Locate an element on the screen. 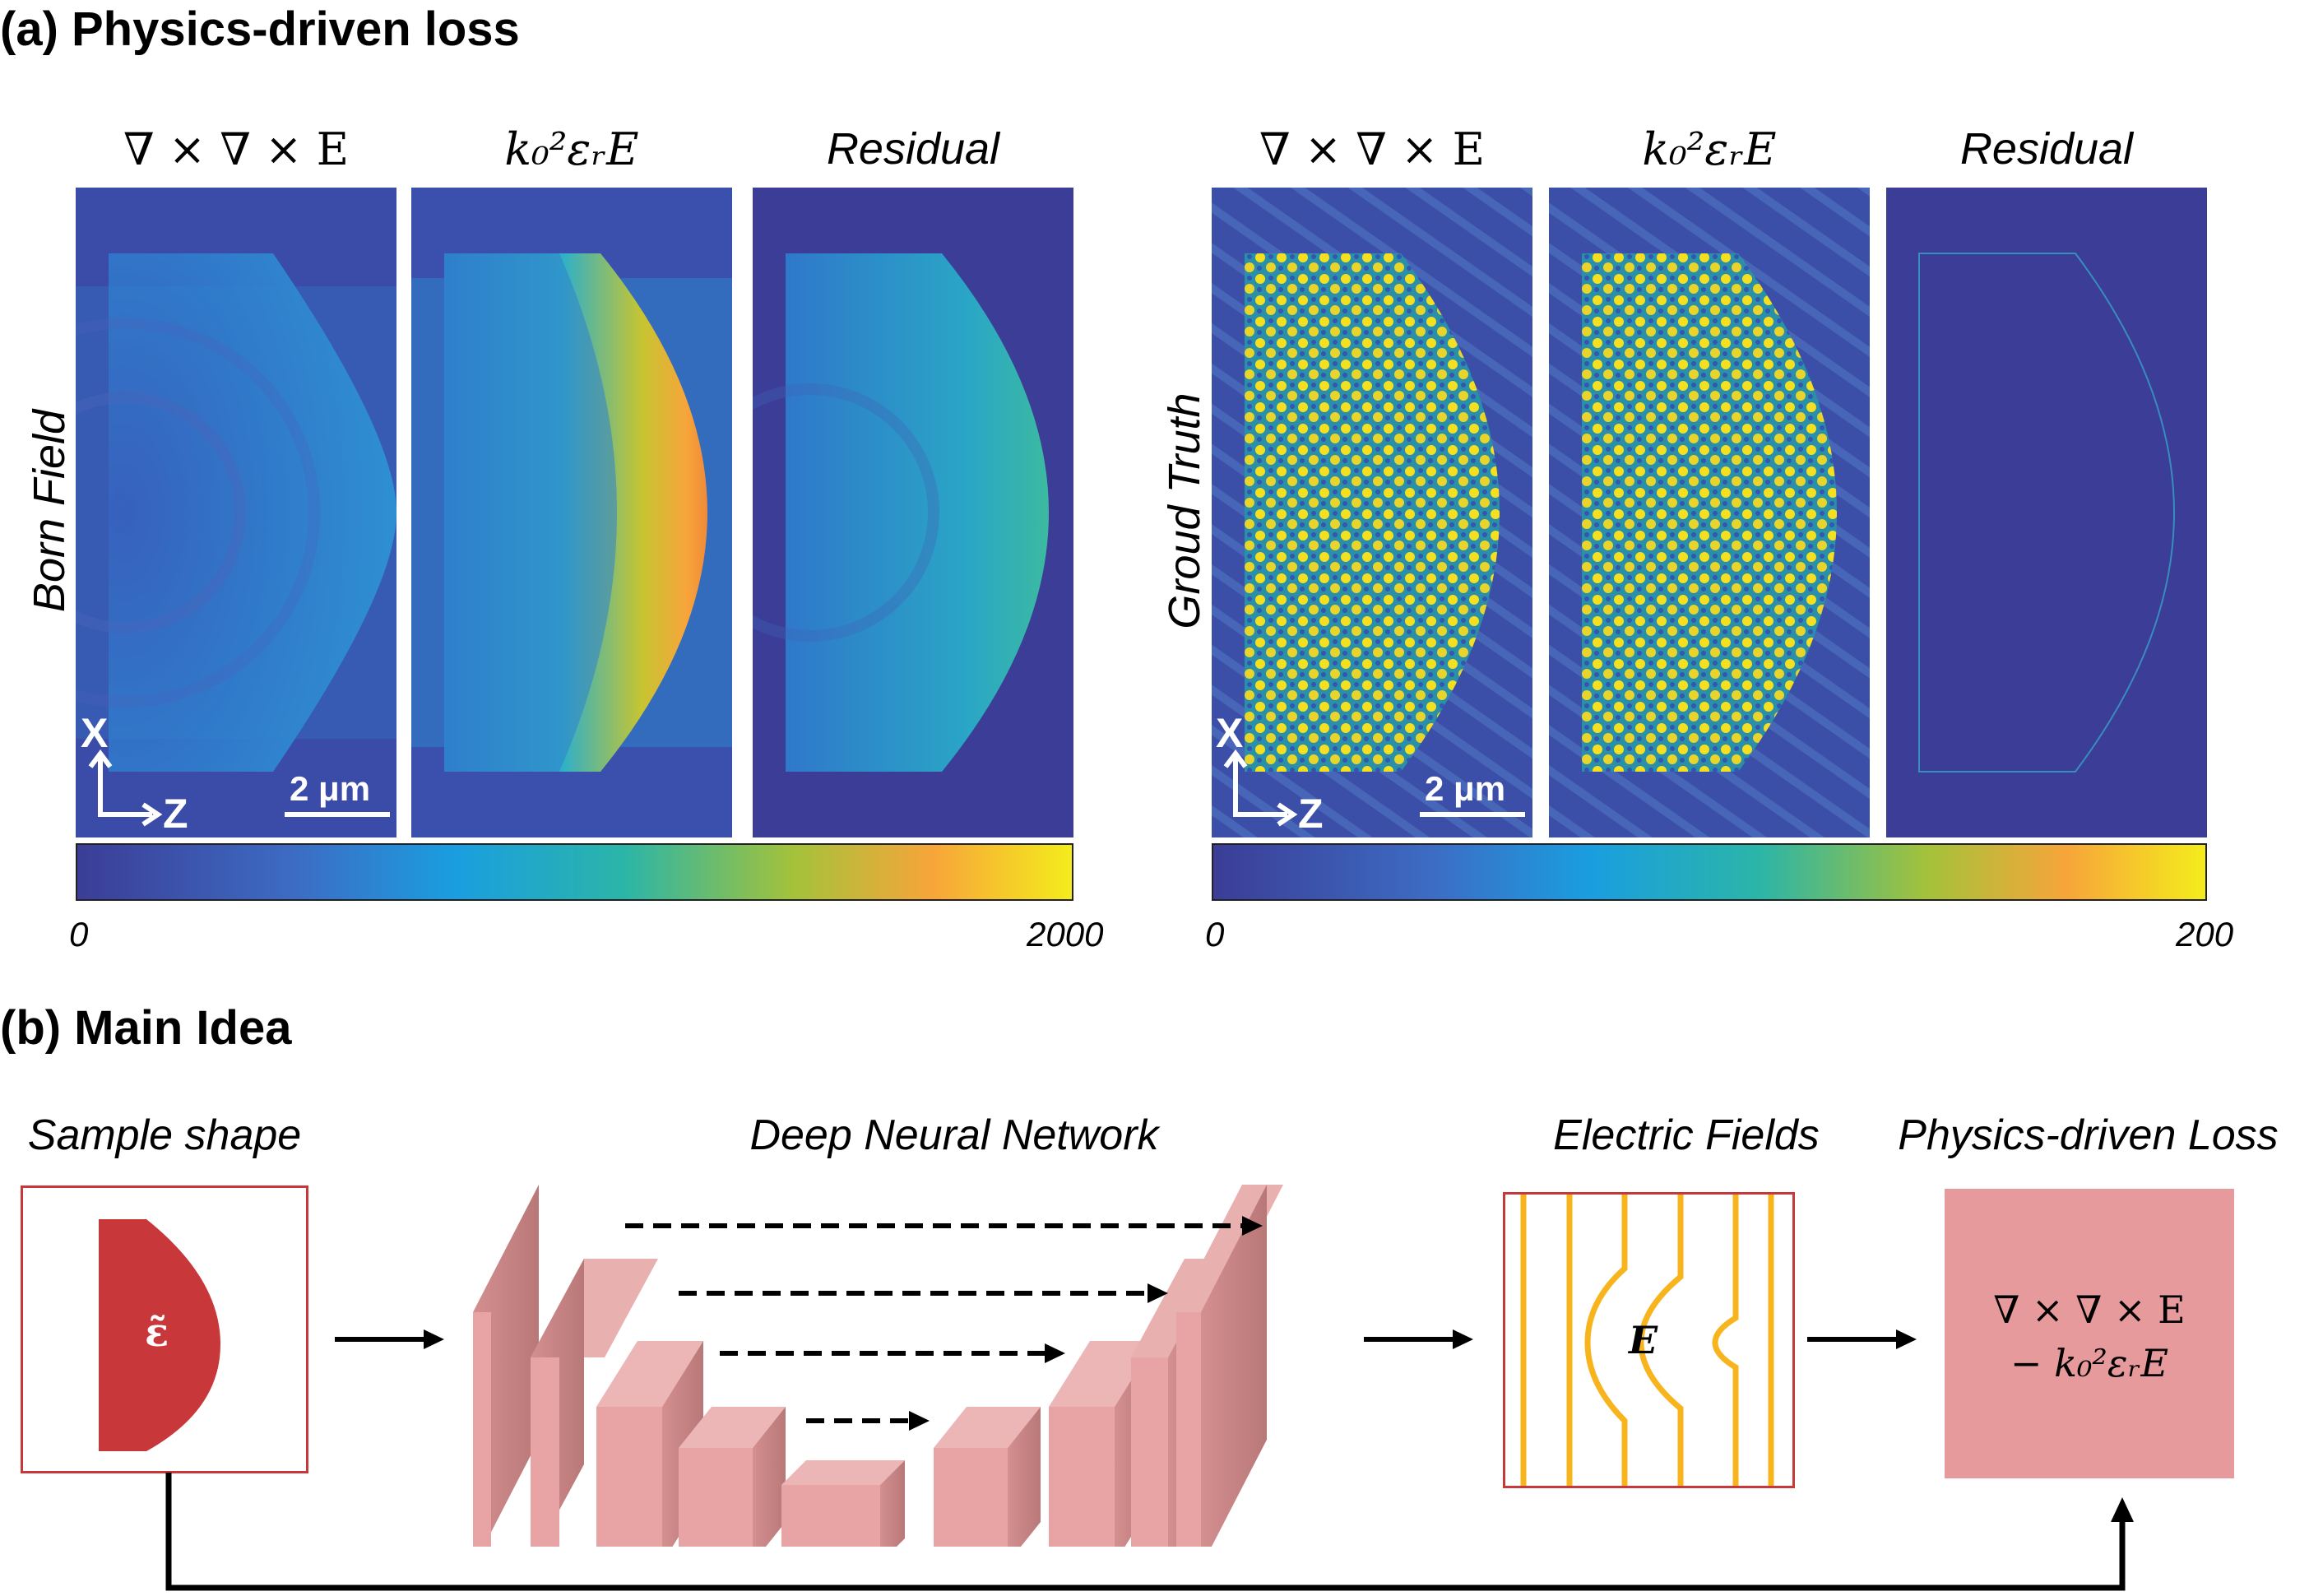  right-scalebar is located at coordinates (1472, 814).